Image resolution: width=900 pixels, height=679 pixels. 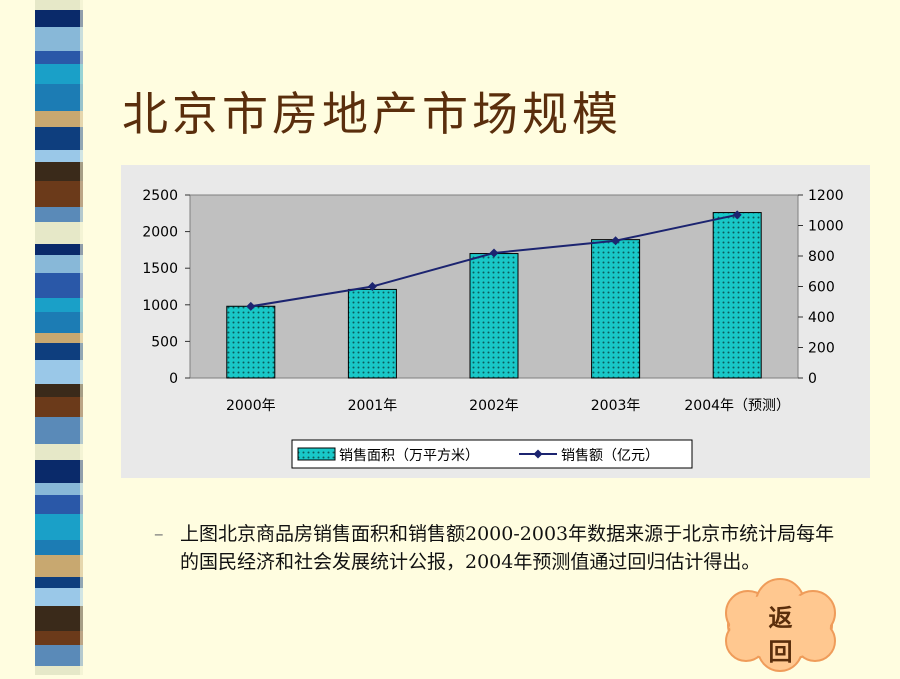 What do you see at coordinates (409, 456) in the screenshot?
I see `legend-label-bar: 销售面积（万平方米）` at bounding box center [409, 456].